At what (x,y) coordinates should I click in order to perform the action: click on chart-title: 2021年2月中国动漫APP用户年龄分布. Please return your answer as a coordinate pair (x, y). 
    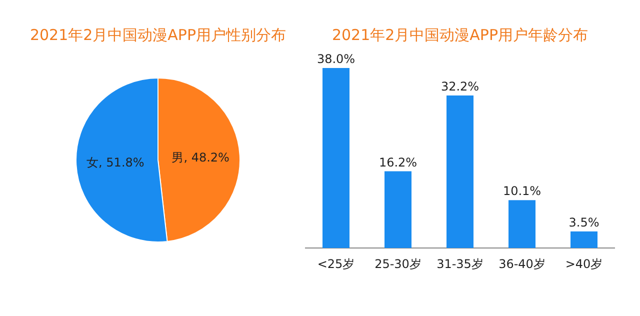
    Looking at the image, I should click on (460, 35).